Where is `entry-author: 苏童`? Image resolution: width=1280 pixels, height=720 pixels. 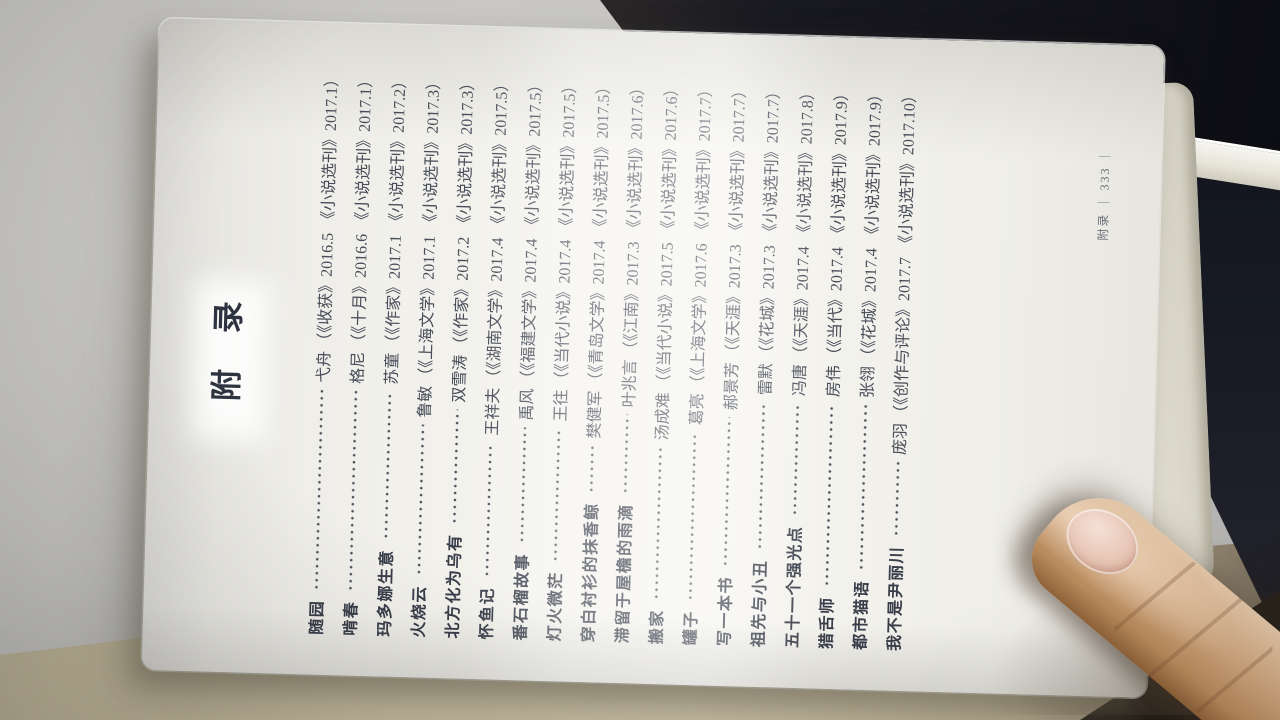
entry-author: 苏童 is located at coordinates (392, 369).